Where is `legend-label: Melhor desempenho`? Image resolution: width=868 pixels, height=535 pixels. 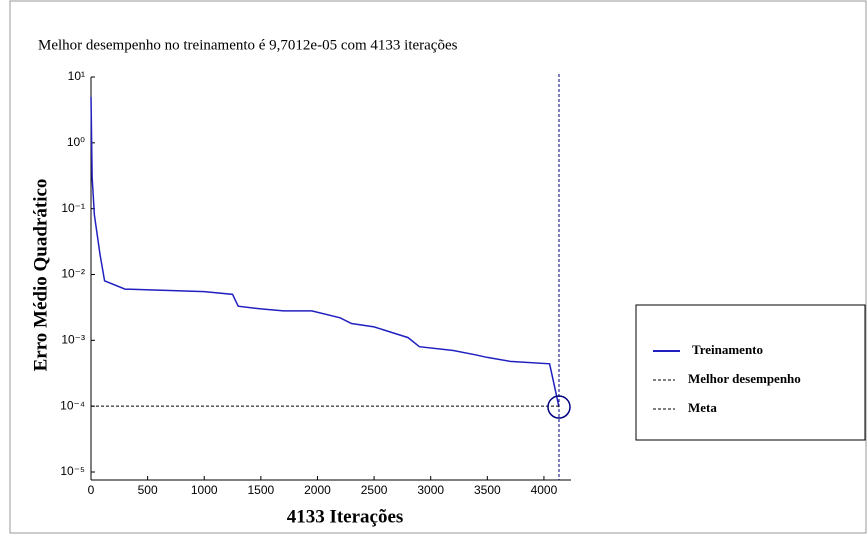 legend-label: Melhor desempenho is located at coordinates (744, 378).